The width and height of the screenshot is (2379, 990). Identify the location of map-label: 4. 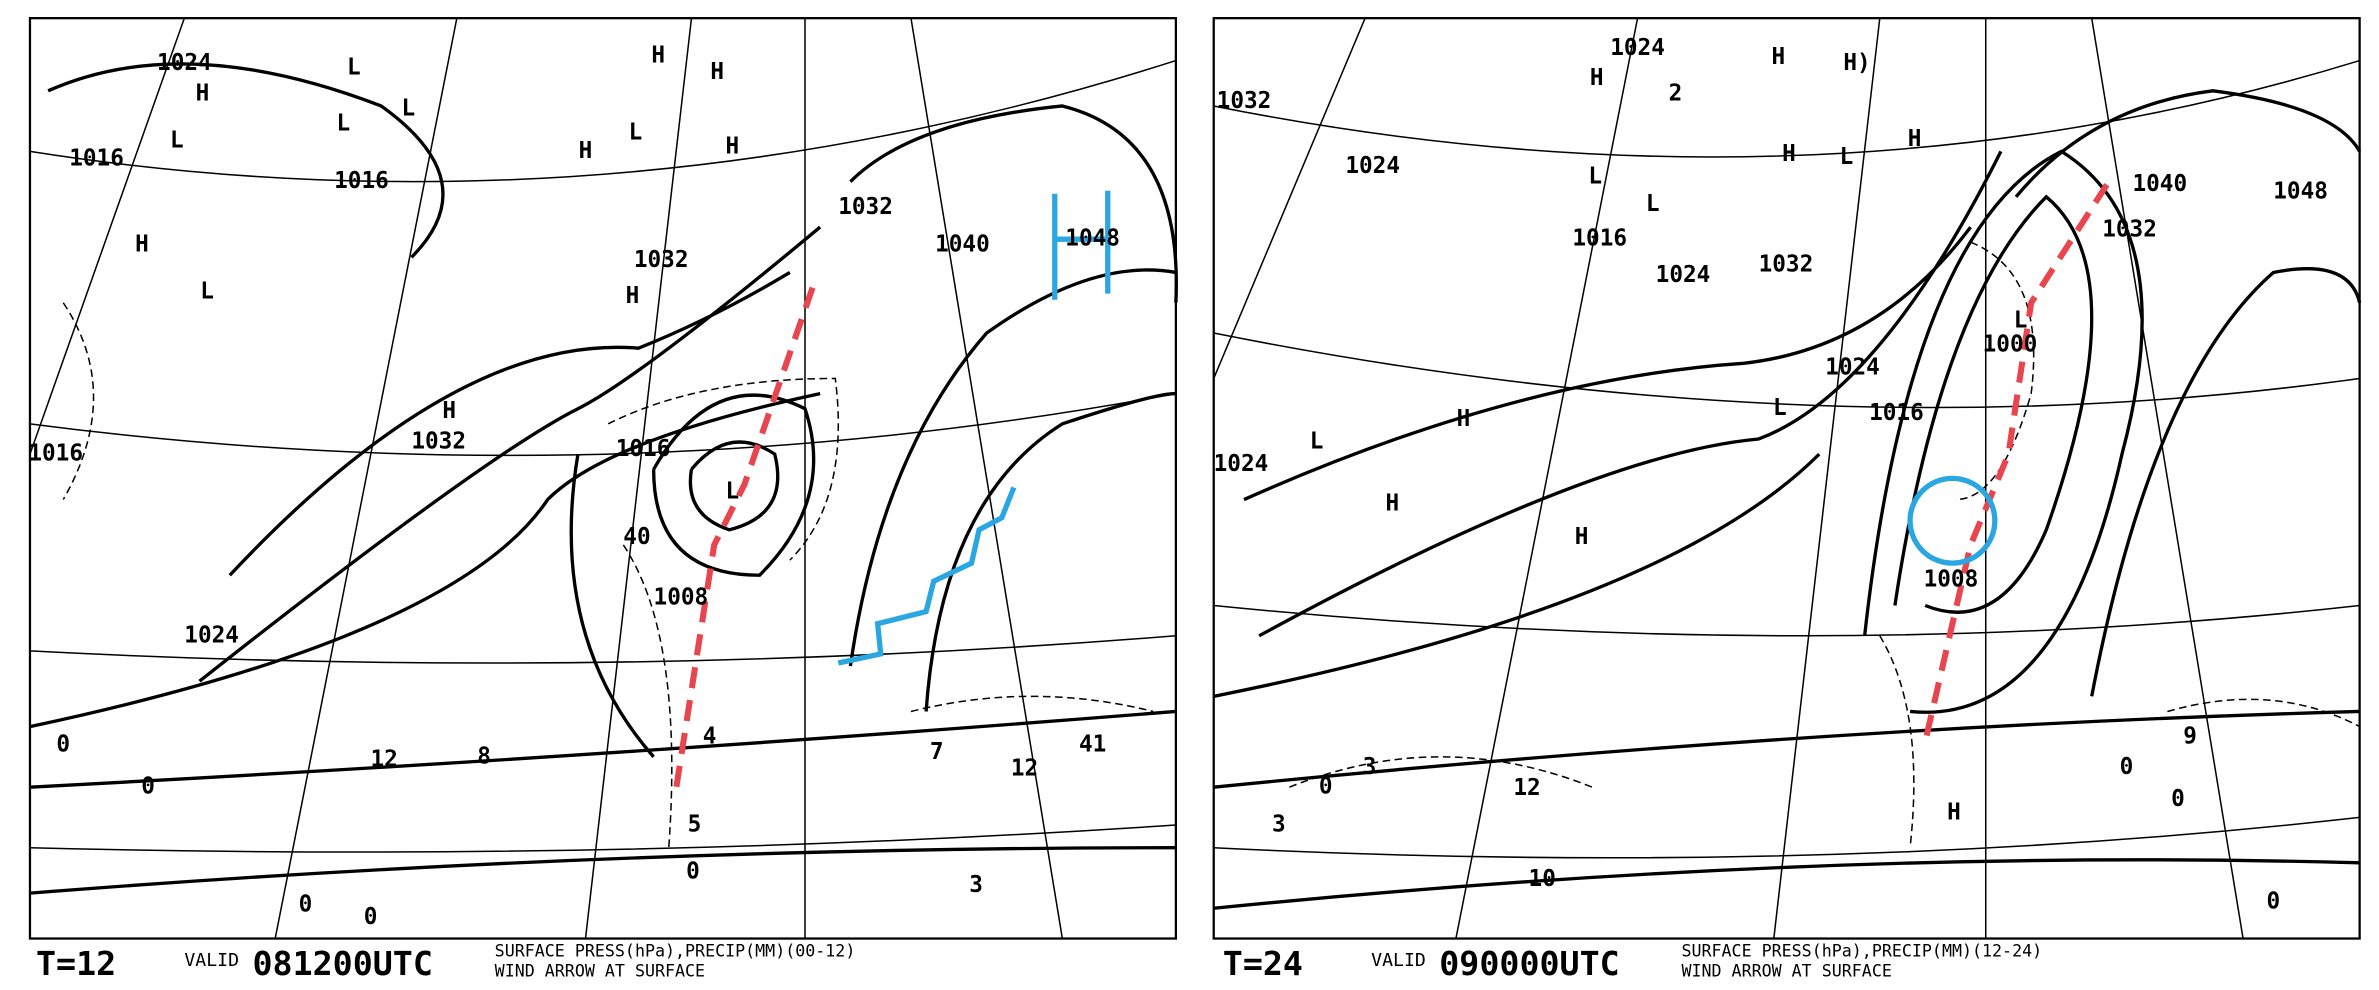
(710, 737).